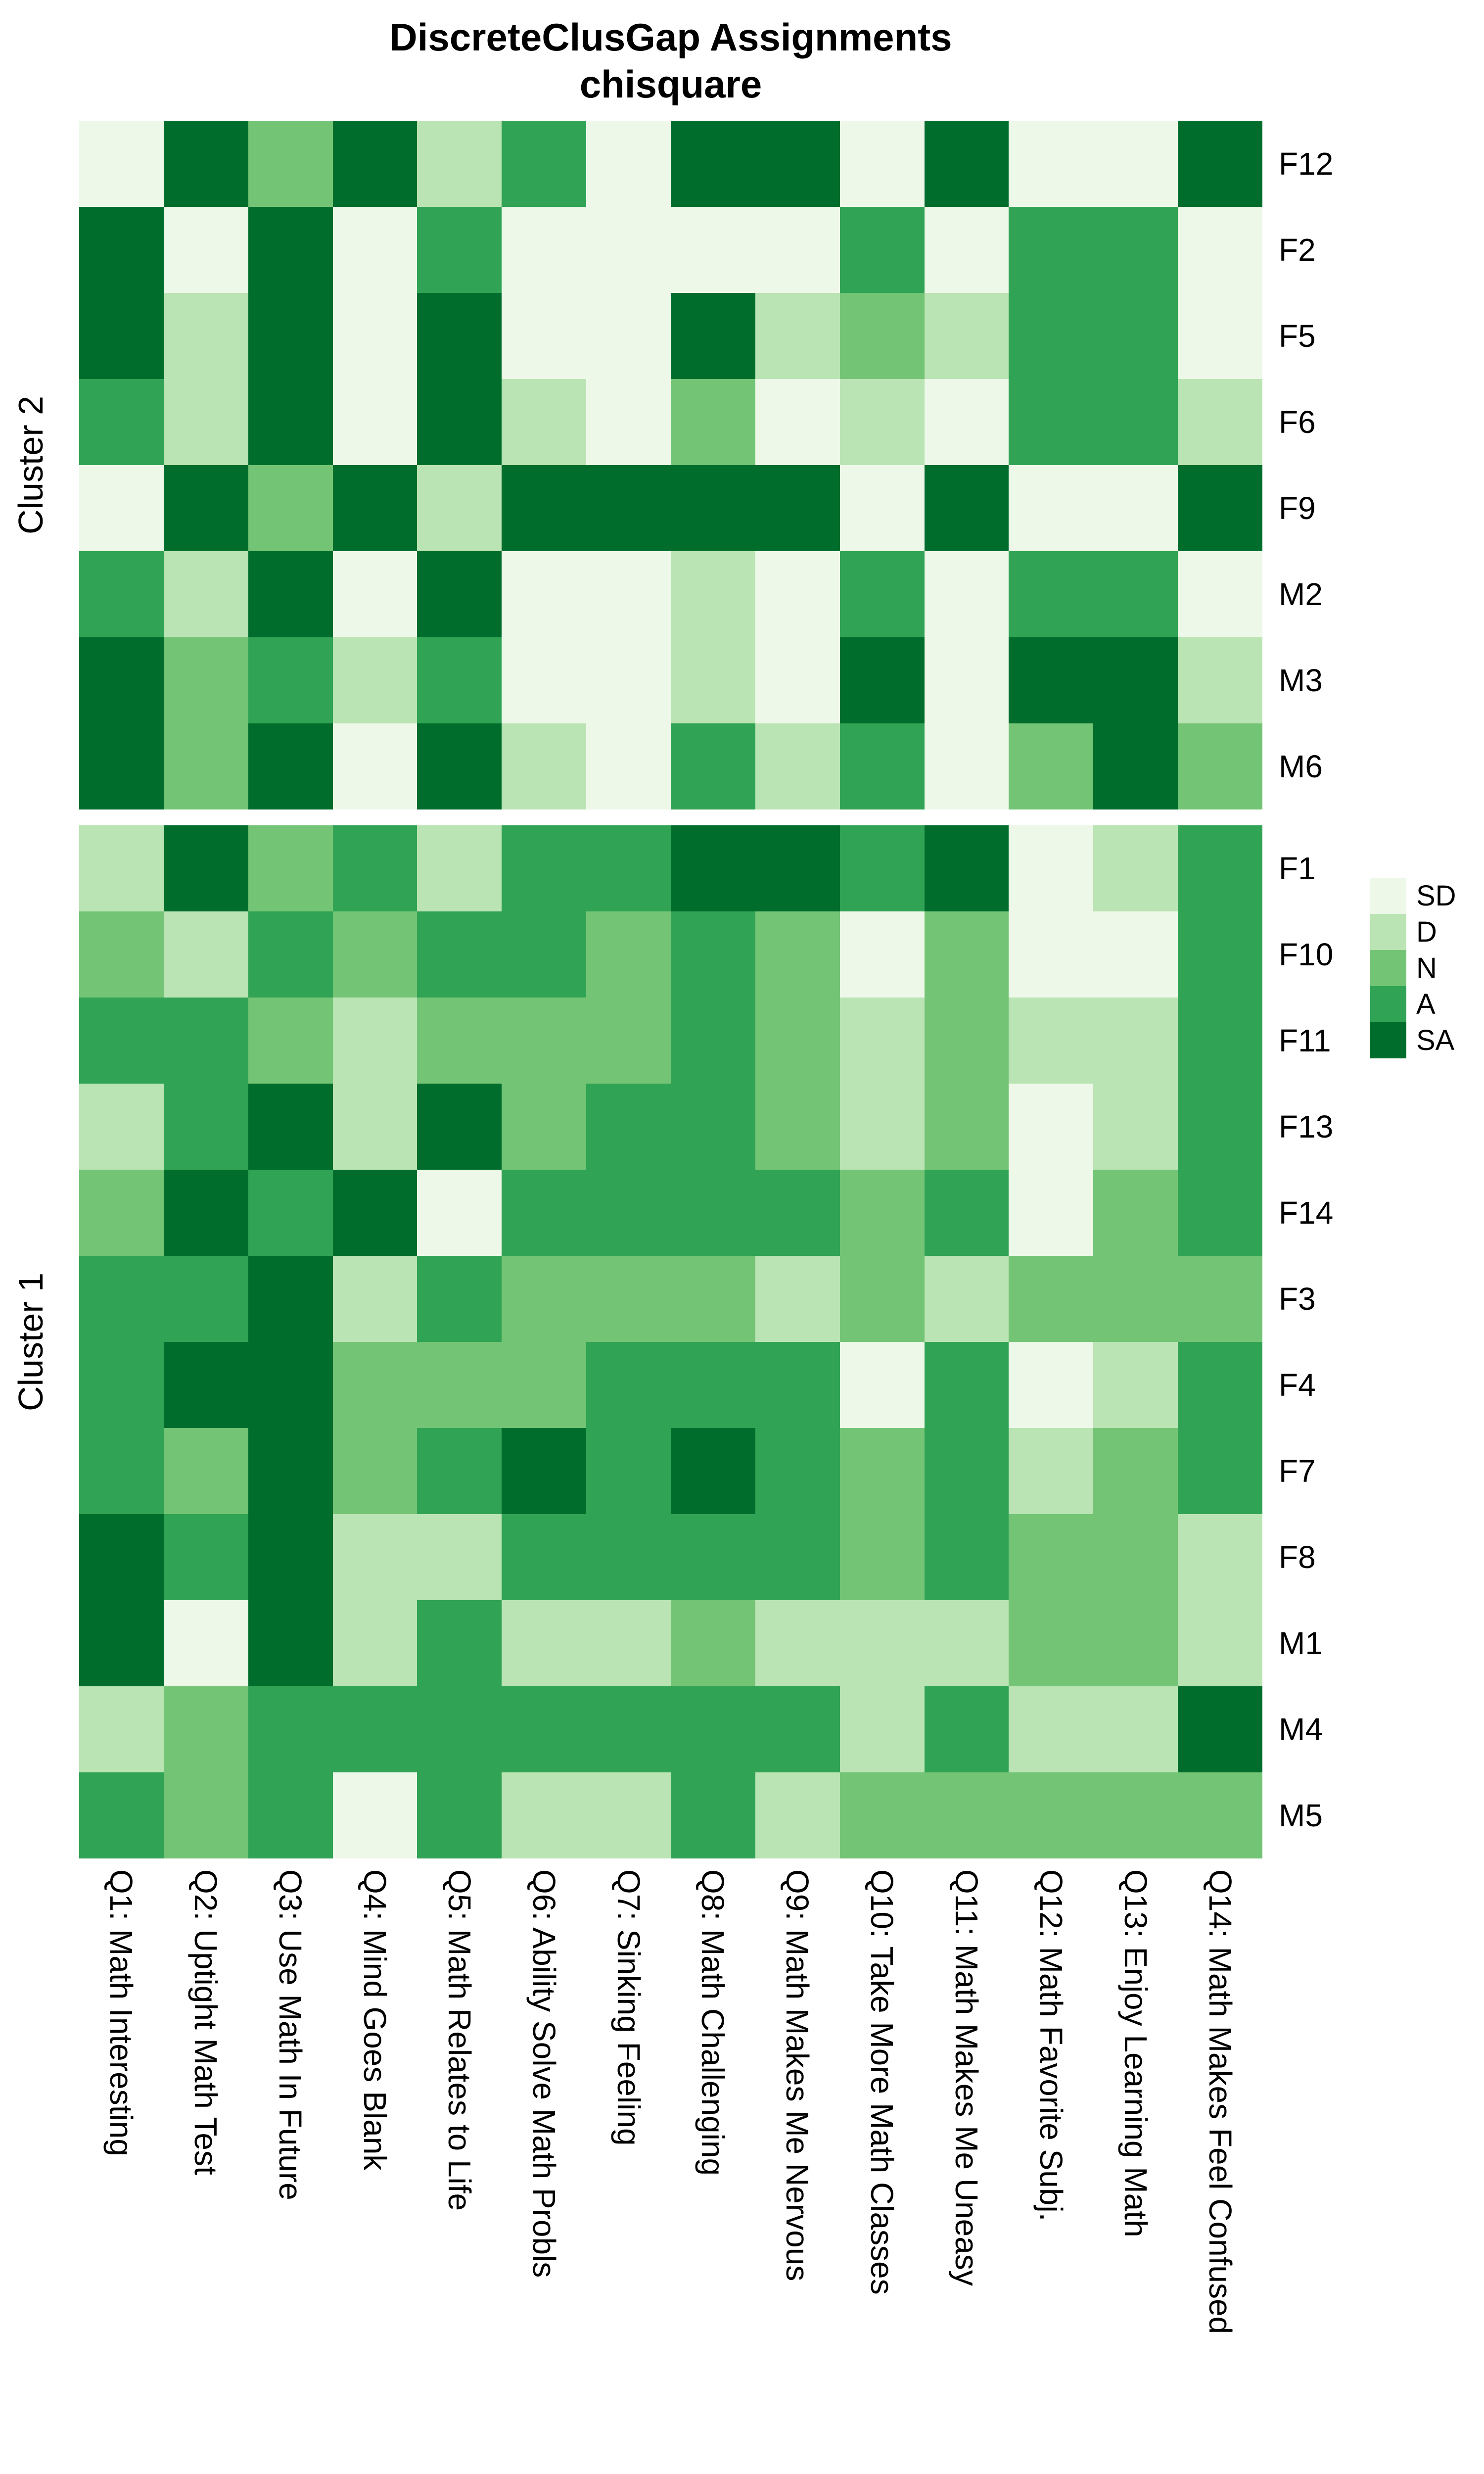  What do you see at coordinates (882, 1127) in the screenshot?
I see `heatmap-cell-F13-col10` at bounding box center [882, 1127].